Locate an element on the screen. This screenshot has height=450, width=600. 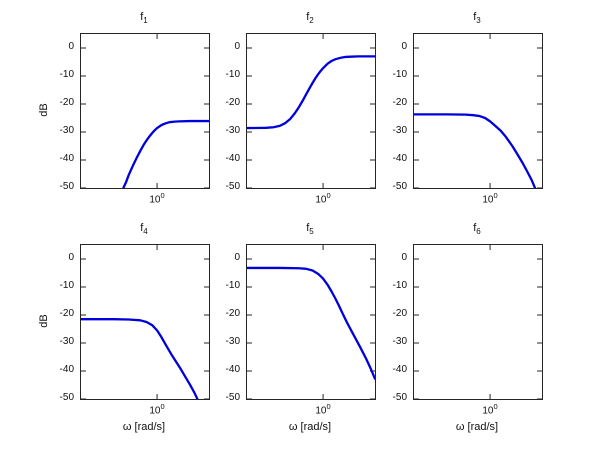
title-subscript: 2 is located at coordinates (311, 21).